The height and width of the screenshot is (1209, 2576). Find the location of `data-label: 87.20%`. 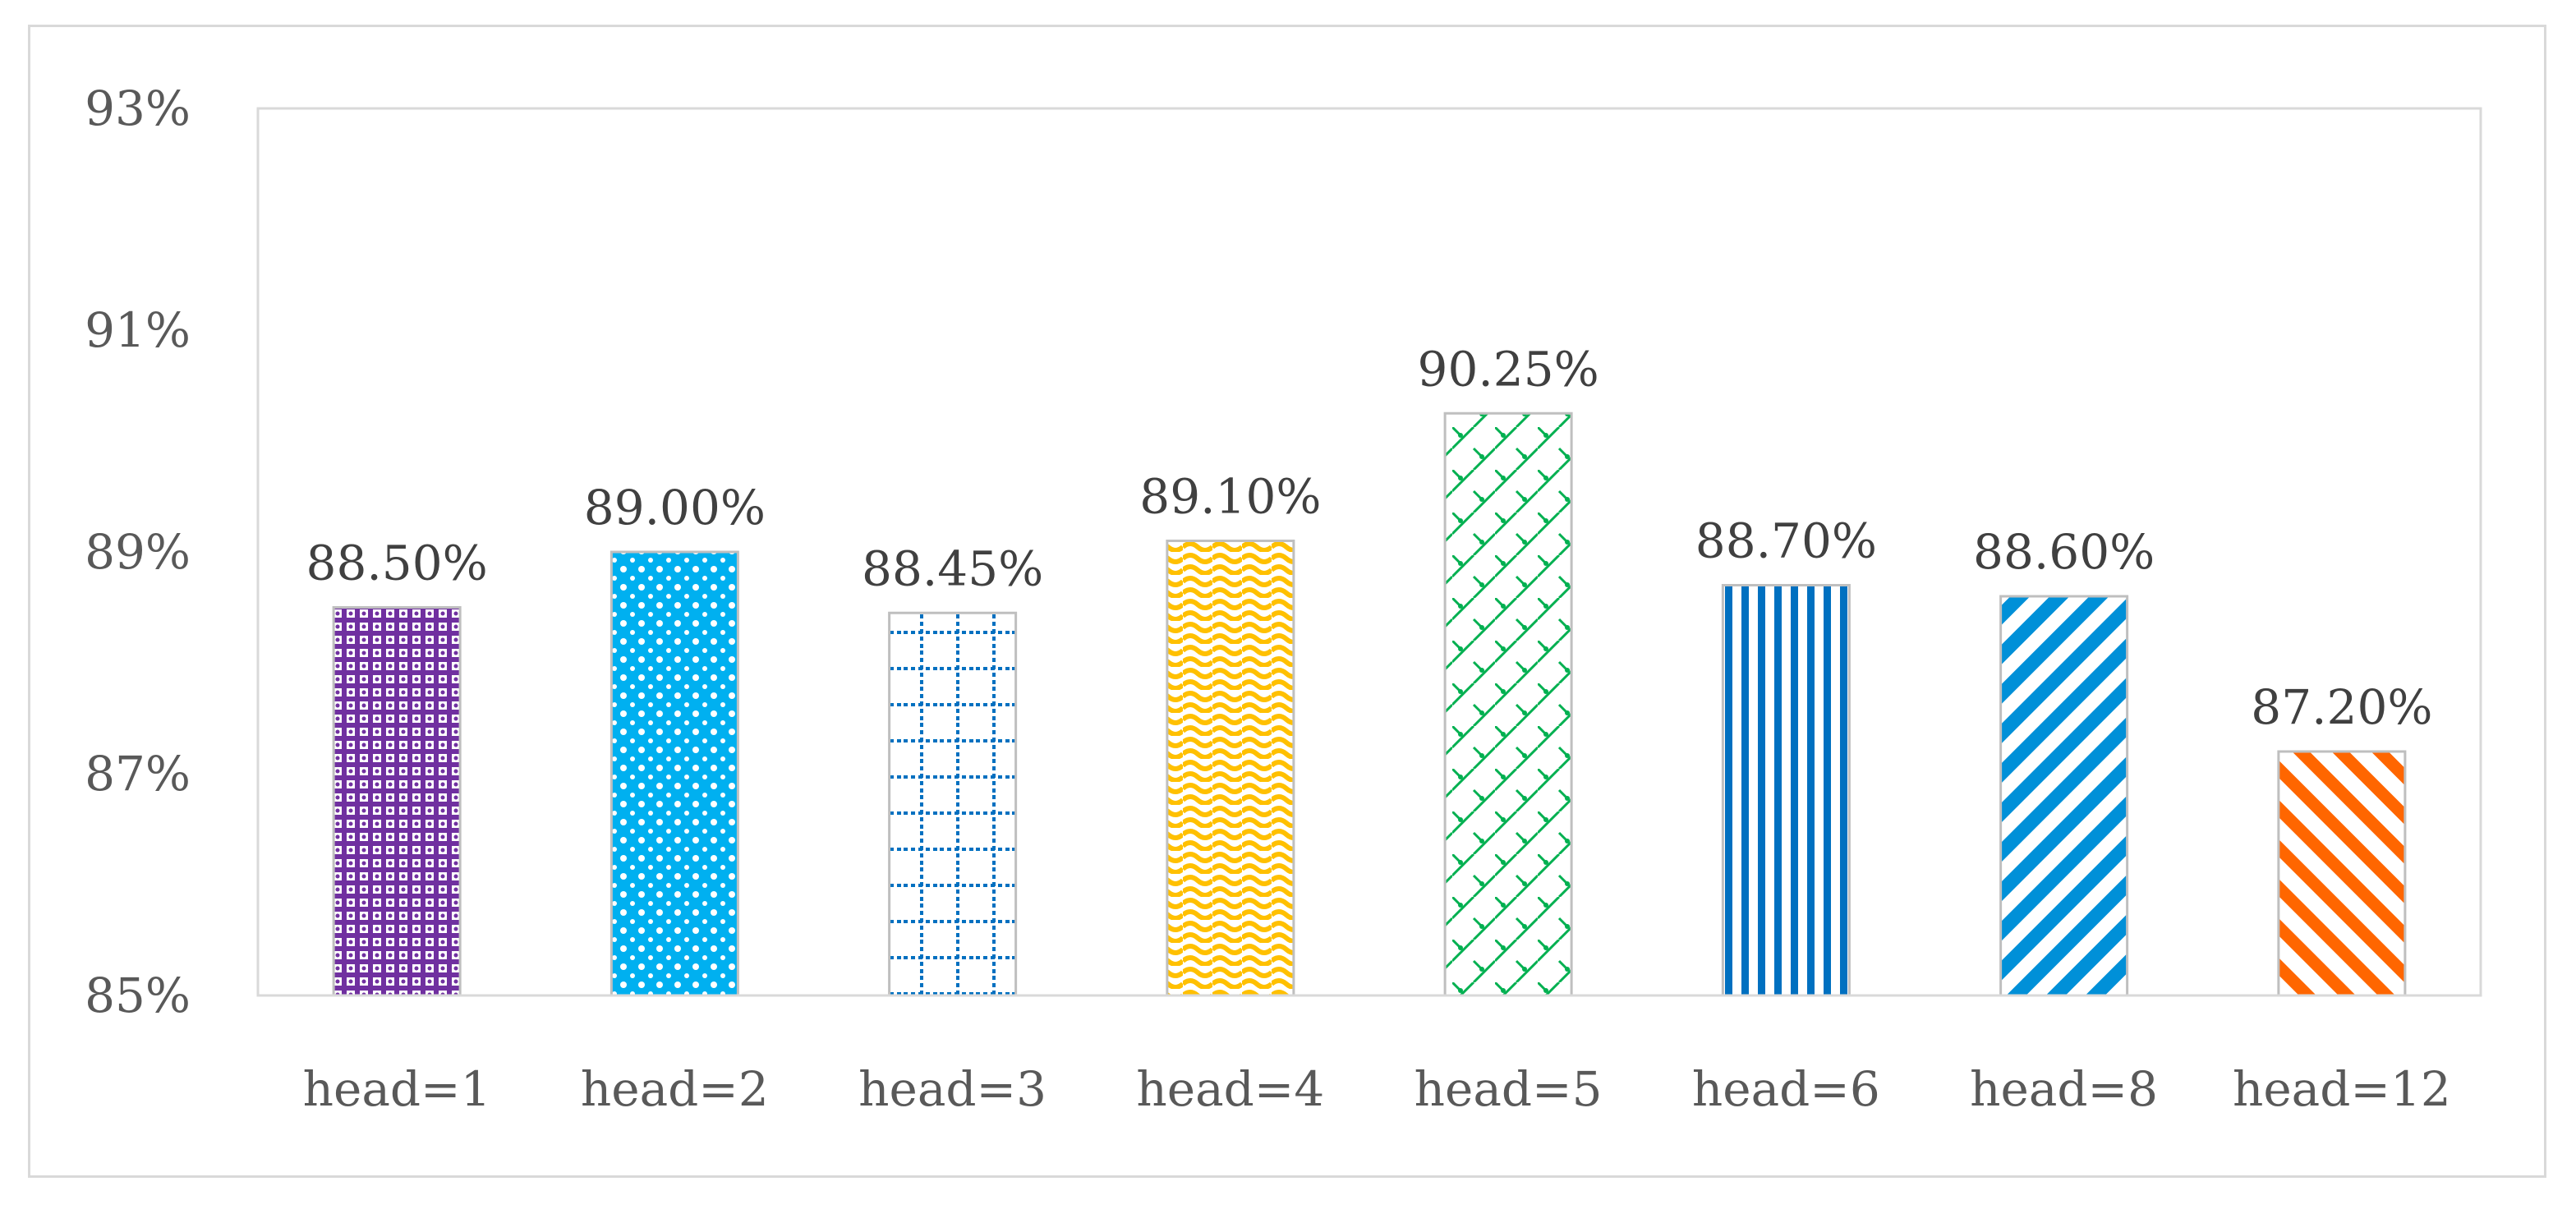

data-label: 87.20% is located at coordinates (2341, 707).